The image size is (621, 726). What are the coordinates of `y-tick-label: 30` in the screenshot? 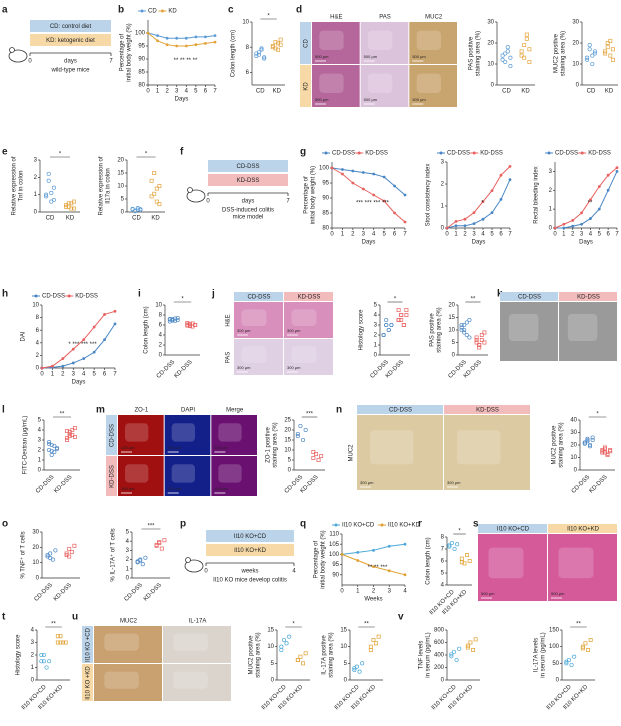 It's located at (575, 23).